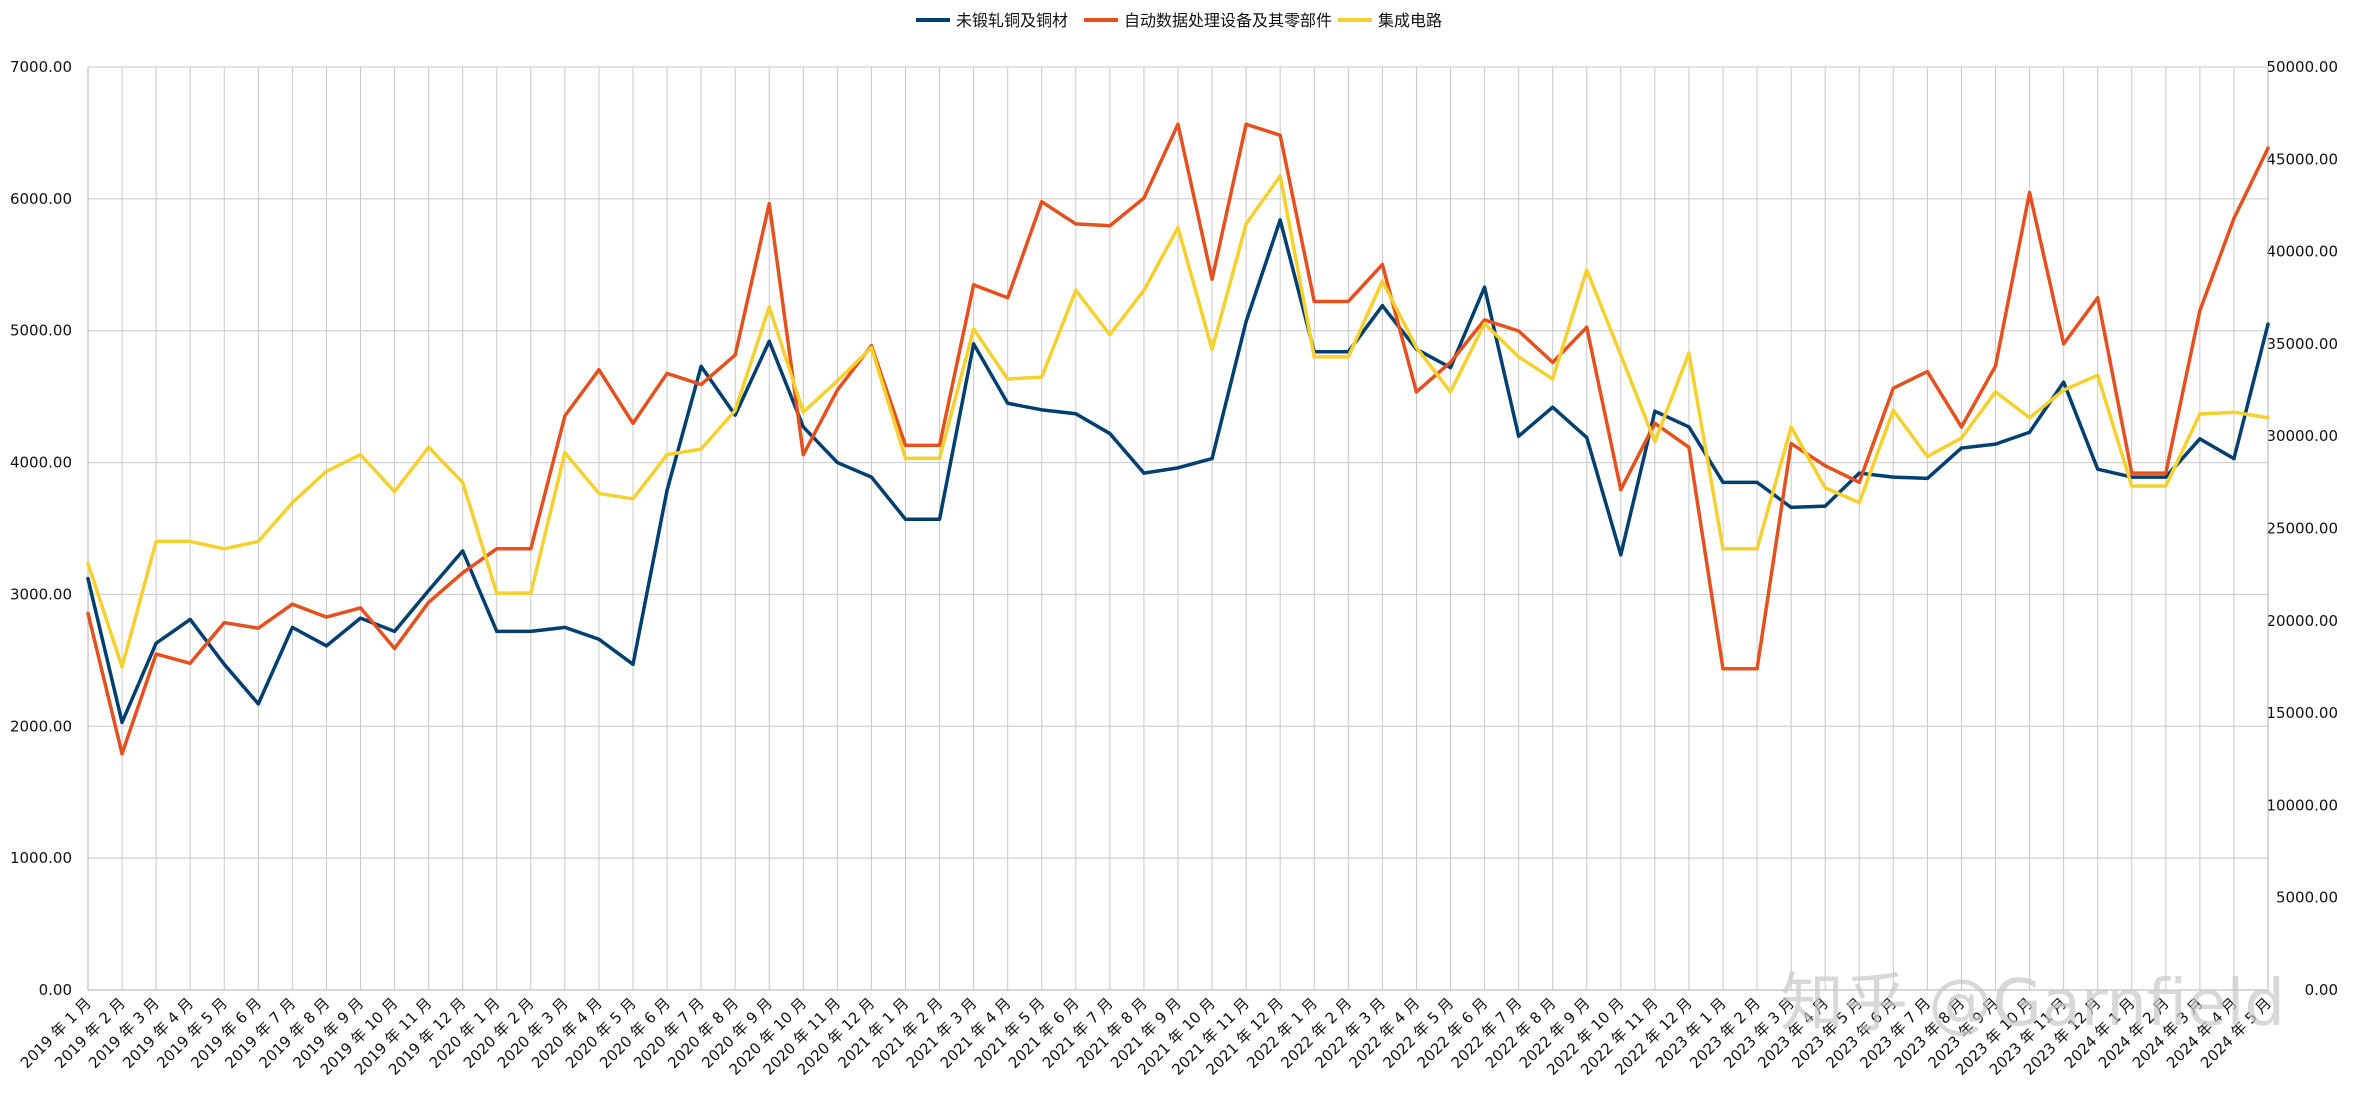 This screenshot has height=1096, width=2362. What do you see at coordinates (41, 463) in the screenshot?
I see `y-left-tick-label: 4000.00` at bounding box center [41, 463].